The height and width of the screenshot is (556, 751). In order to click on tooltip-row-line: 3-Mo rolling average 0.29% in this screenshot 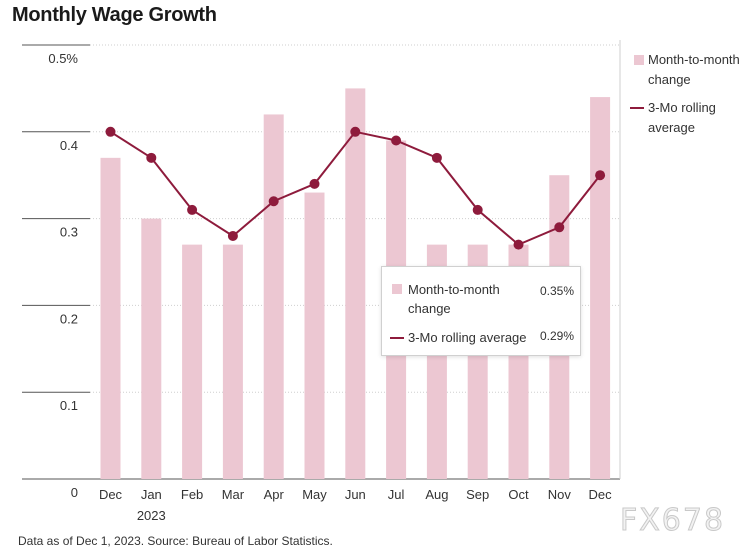, I will do `click(482, 338)`.